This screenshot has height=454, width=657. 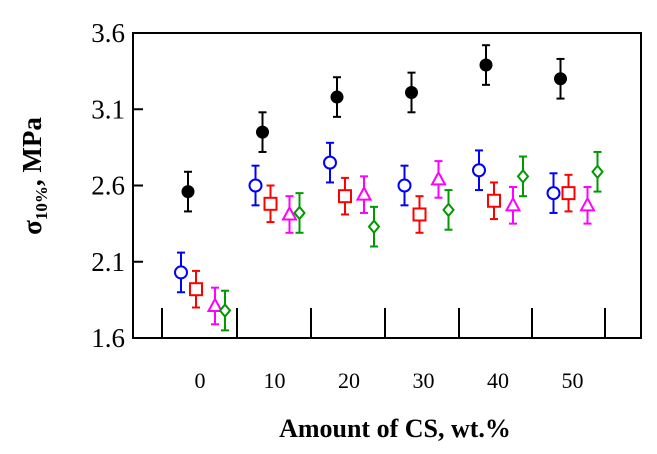 What do you see at coordinates (108, 262) in the screenshot?
I see `y-tick-label: 2.1` at bounding box center [108, 262].